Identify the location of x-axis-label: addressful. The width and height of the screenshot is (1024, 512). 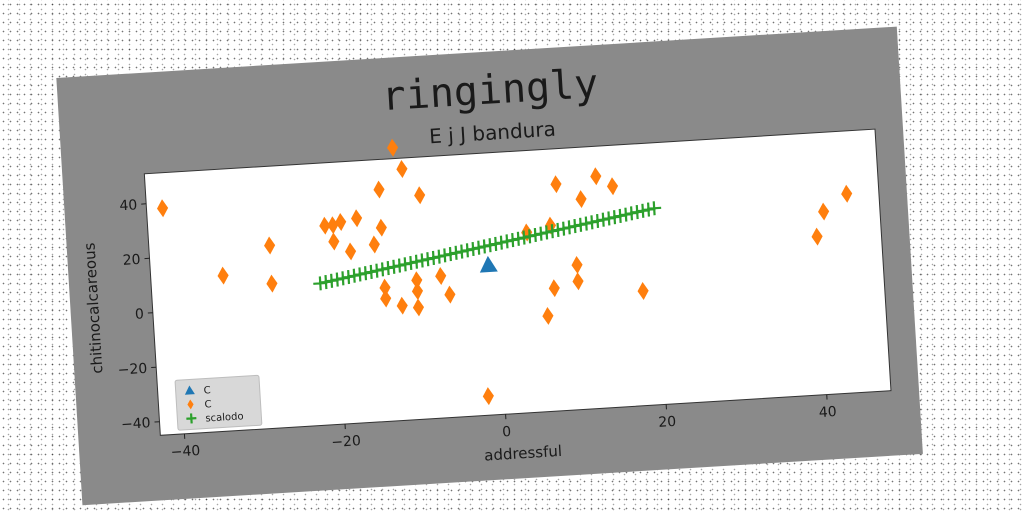
(523, 453).